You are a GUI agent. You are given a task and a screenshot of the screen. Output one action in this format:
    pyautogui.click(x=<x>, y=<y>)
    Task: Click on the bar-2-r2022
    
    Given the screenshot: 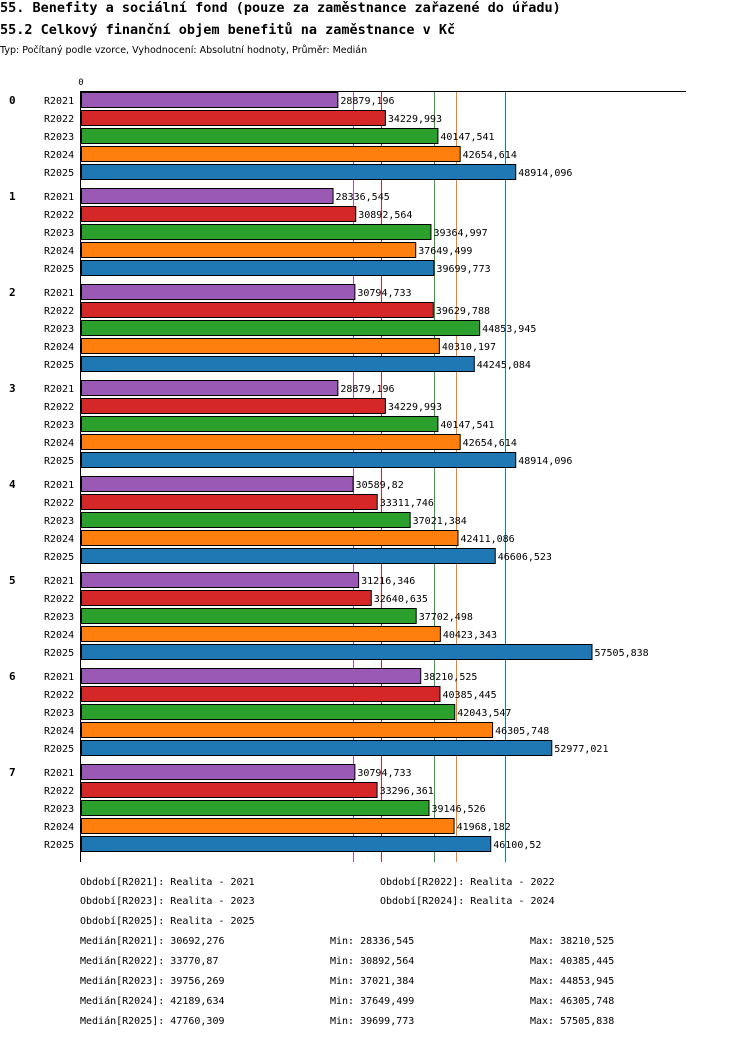 What is the action you would take?
    pyautogui.click(x=257, y=310)
    